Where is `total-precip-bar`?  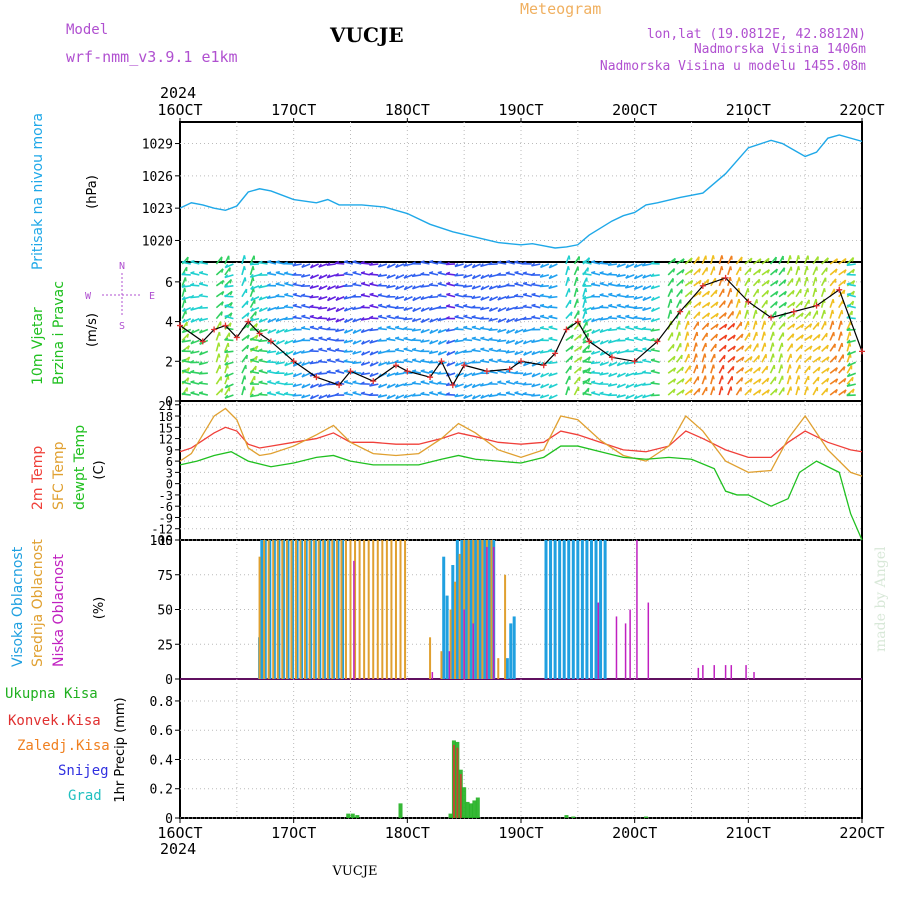
total-precip-bar is located at coordinates (470, 810).